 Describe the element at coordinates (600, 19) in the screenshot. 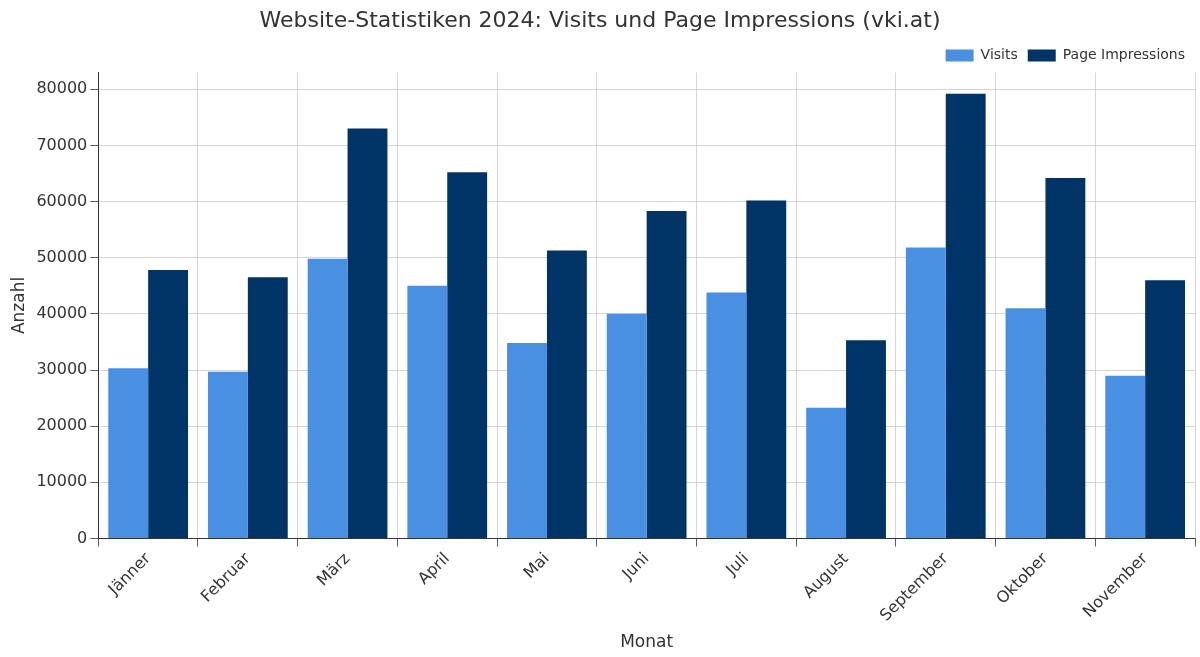

I see `chart-title: Website-Statistiken 2024: Visits und Page Impressions (vki.at)` at that location.